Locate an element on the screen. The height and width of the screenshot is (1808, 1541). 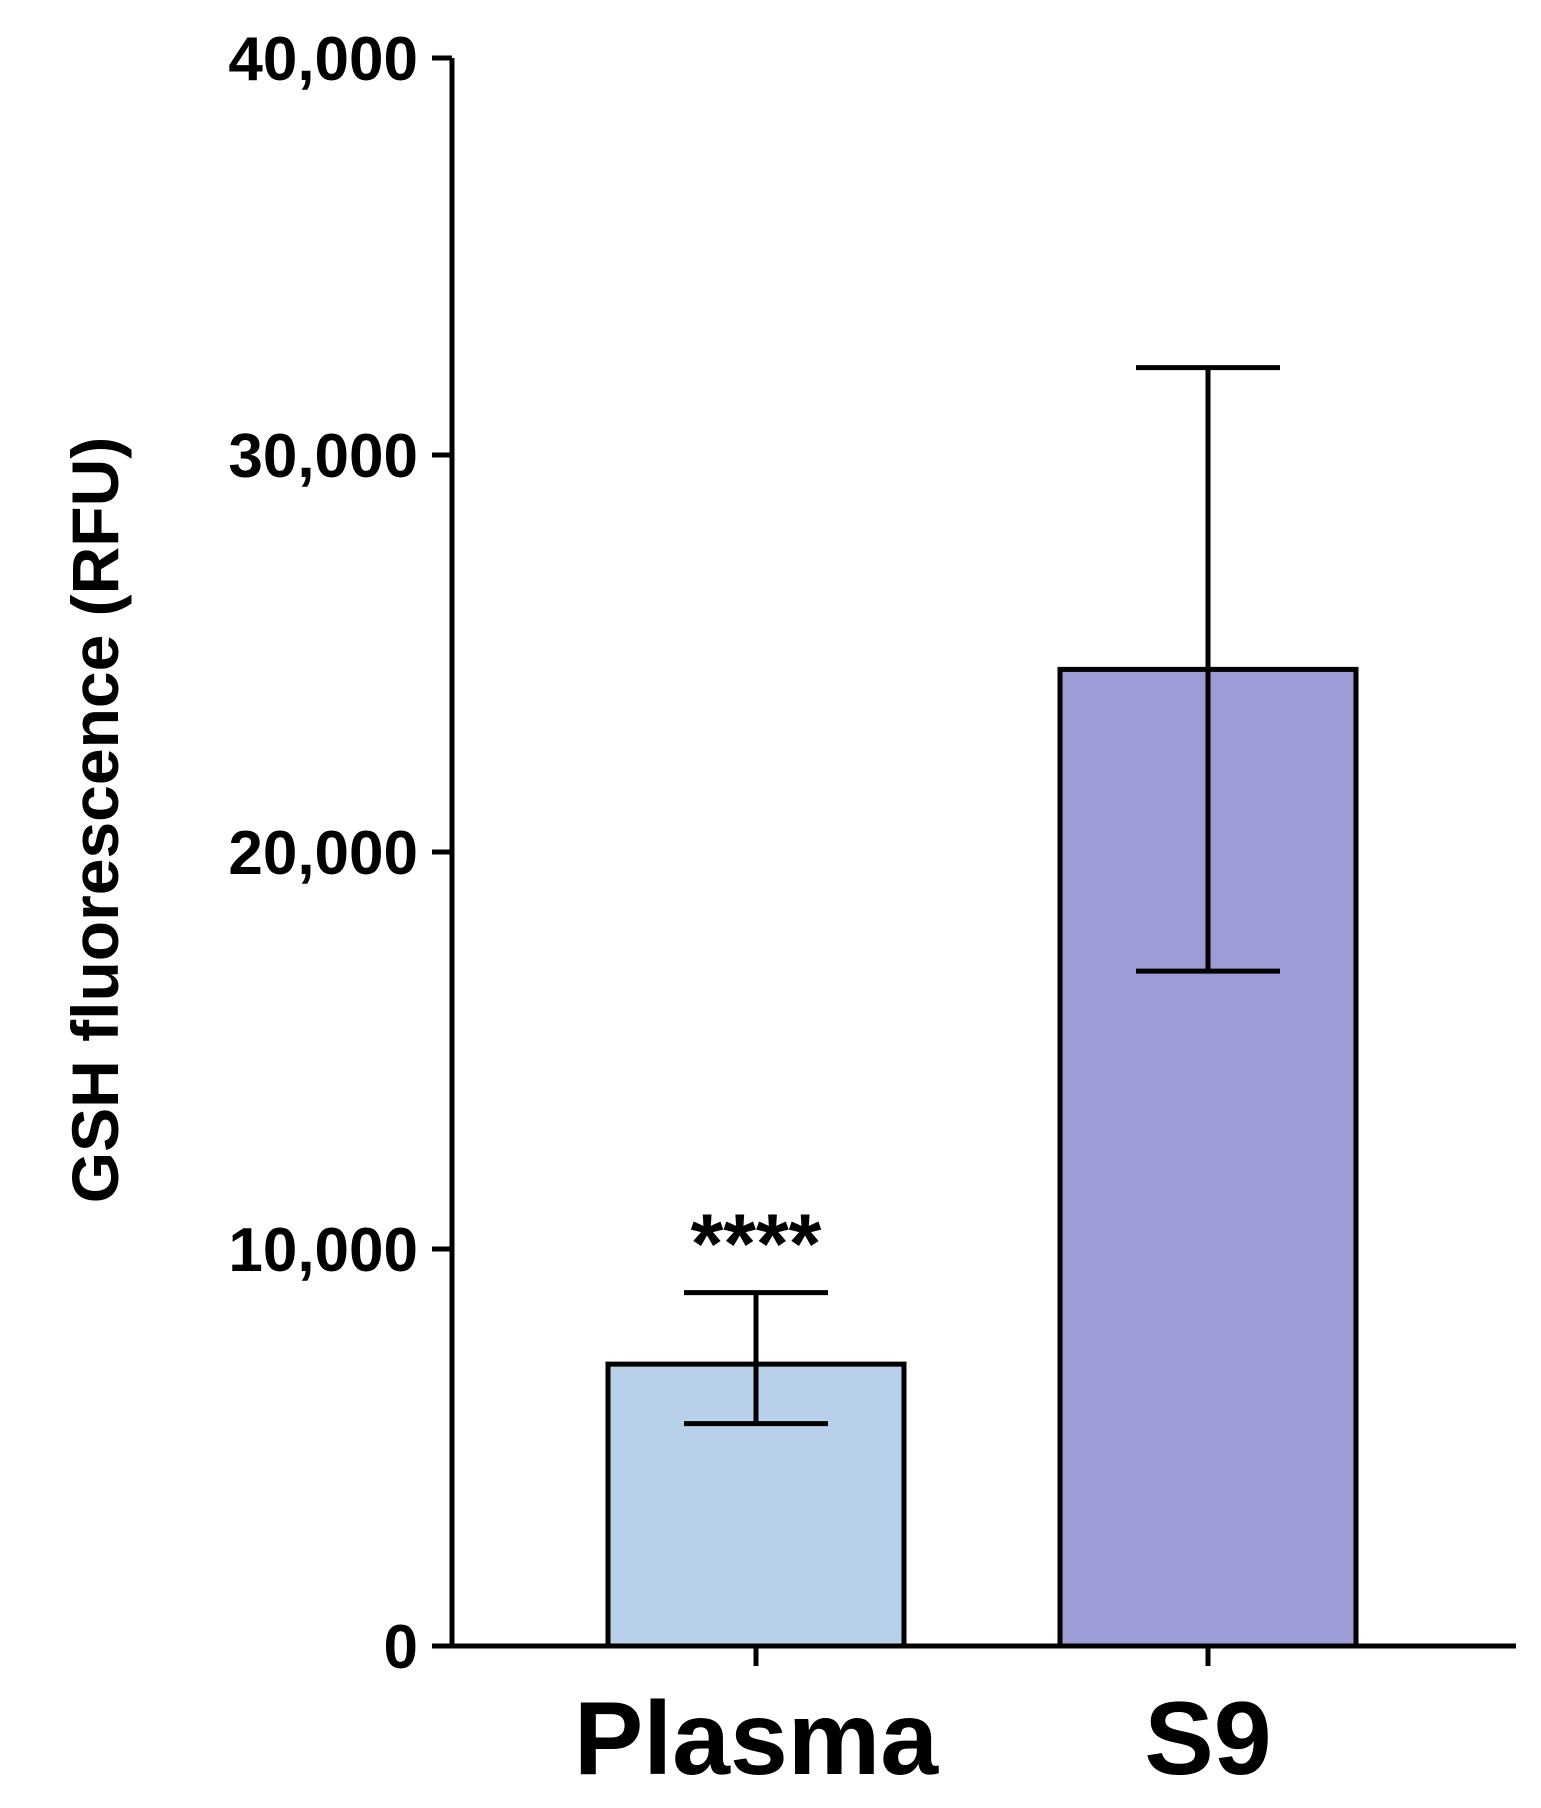
x-category-label: Plasma is located at coordinates (756, 1739).